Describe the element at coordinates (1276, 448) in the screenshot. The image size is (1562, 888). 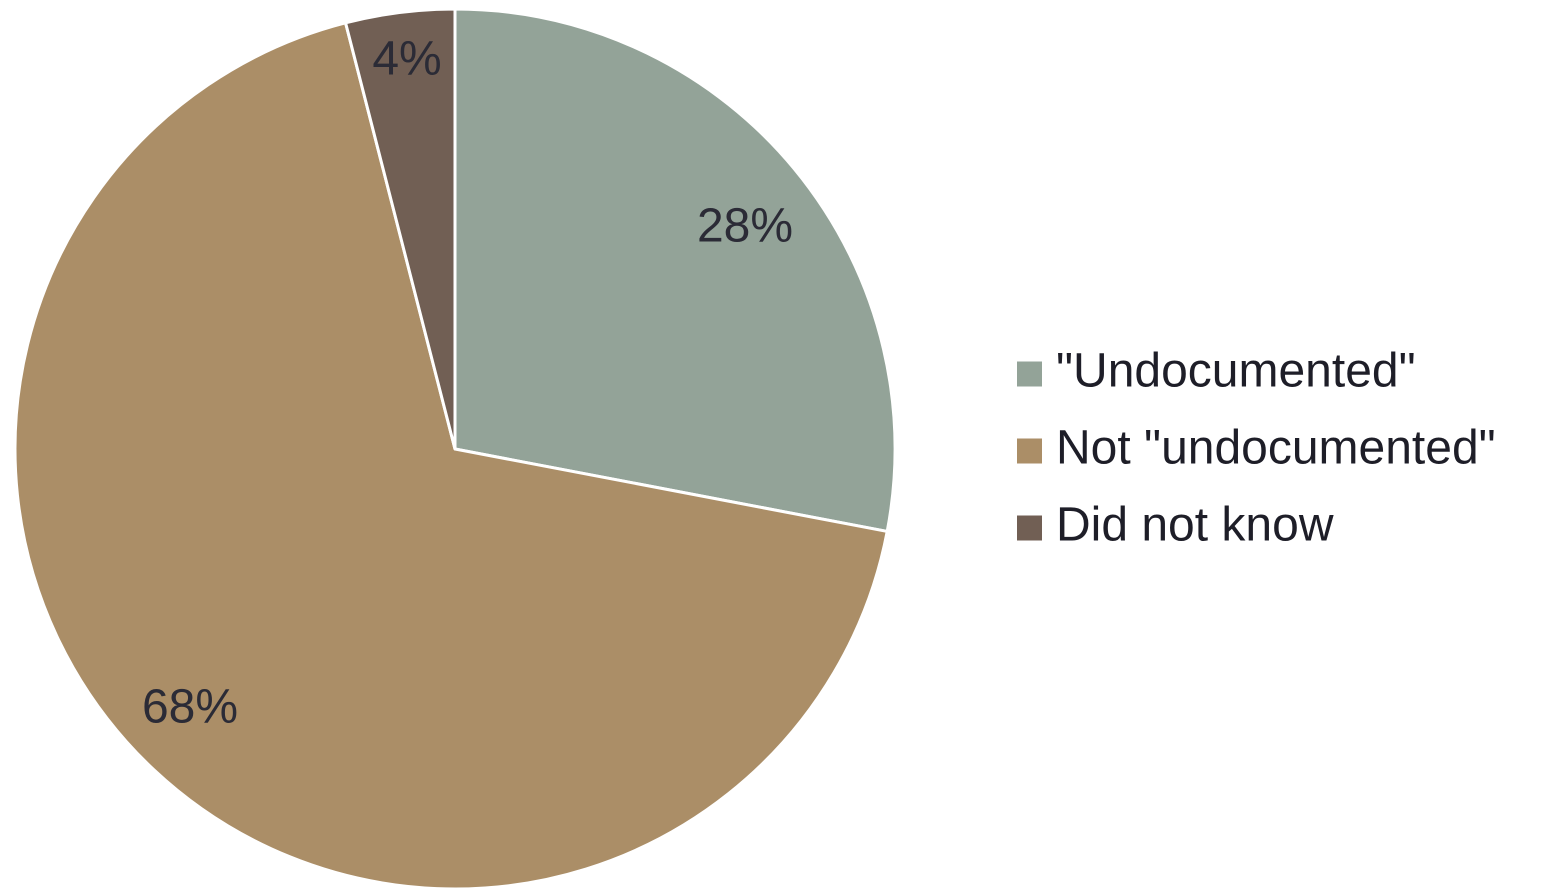
I see `legend-label: Not "undocumented"` at that location.